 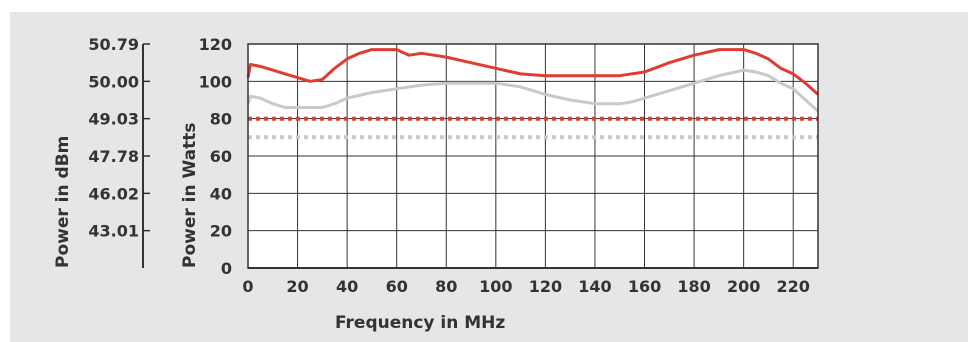 I want to click on y2-tick-label: 43.01, so click(x=113, y=231).